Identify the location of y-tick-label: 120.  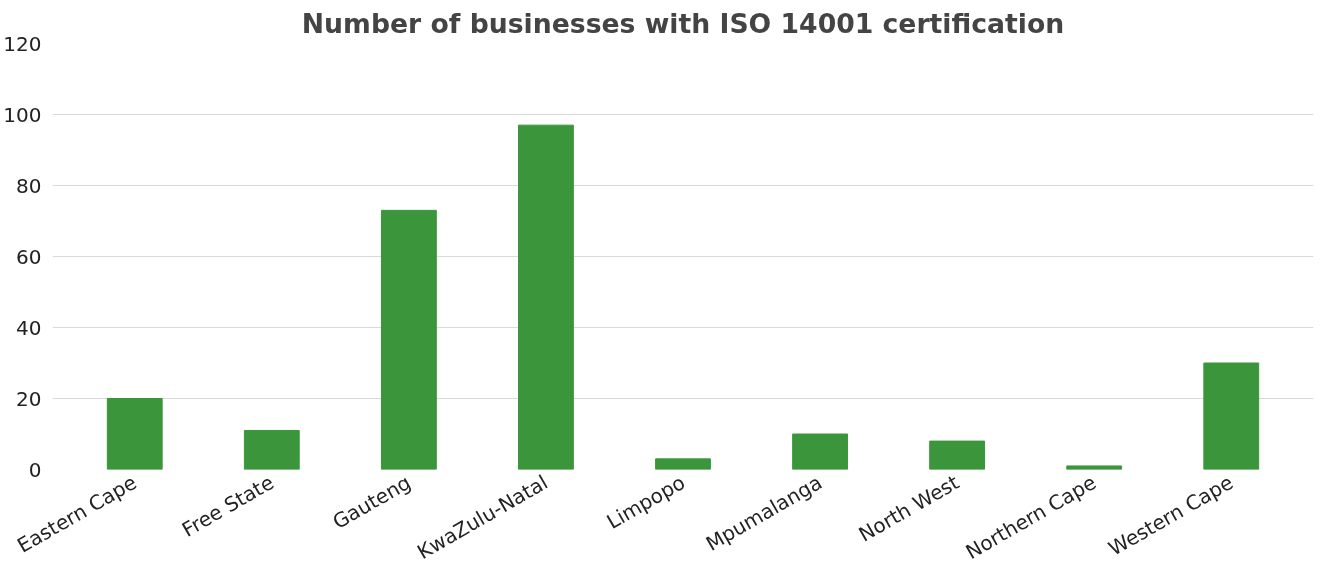
(22, 43).